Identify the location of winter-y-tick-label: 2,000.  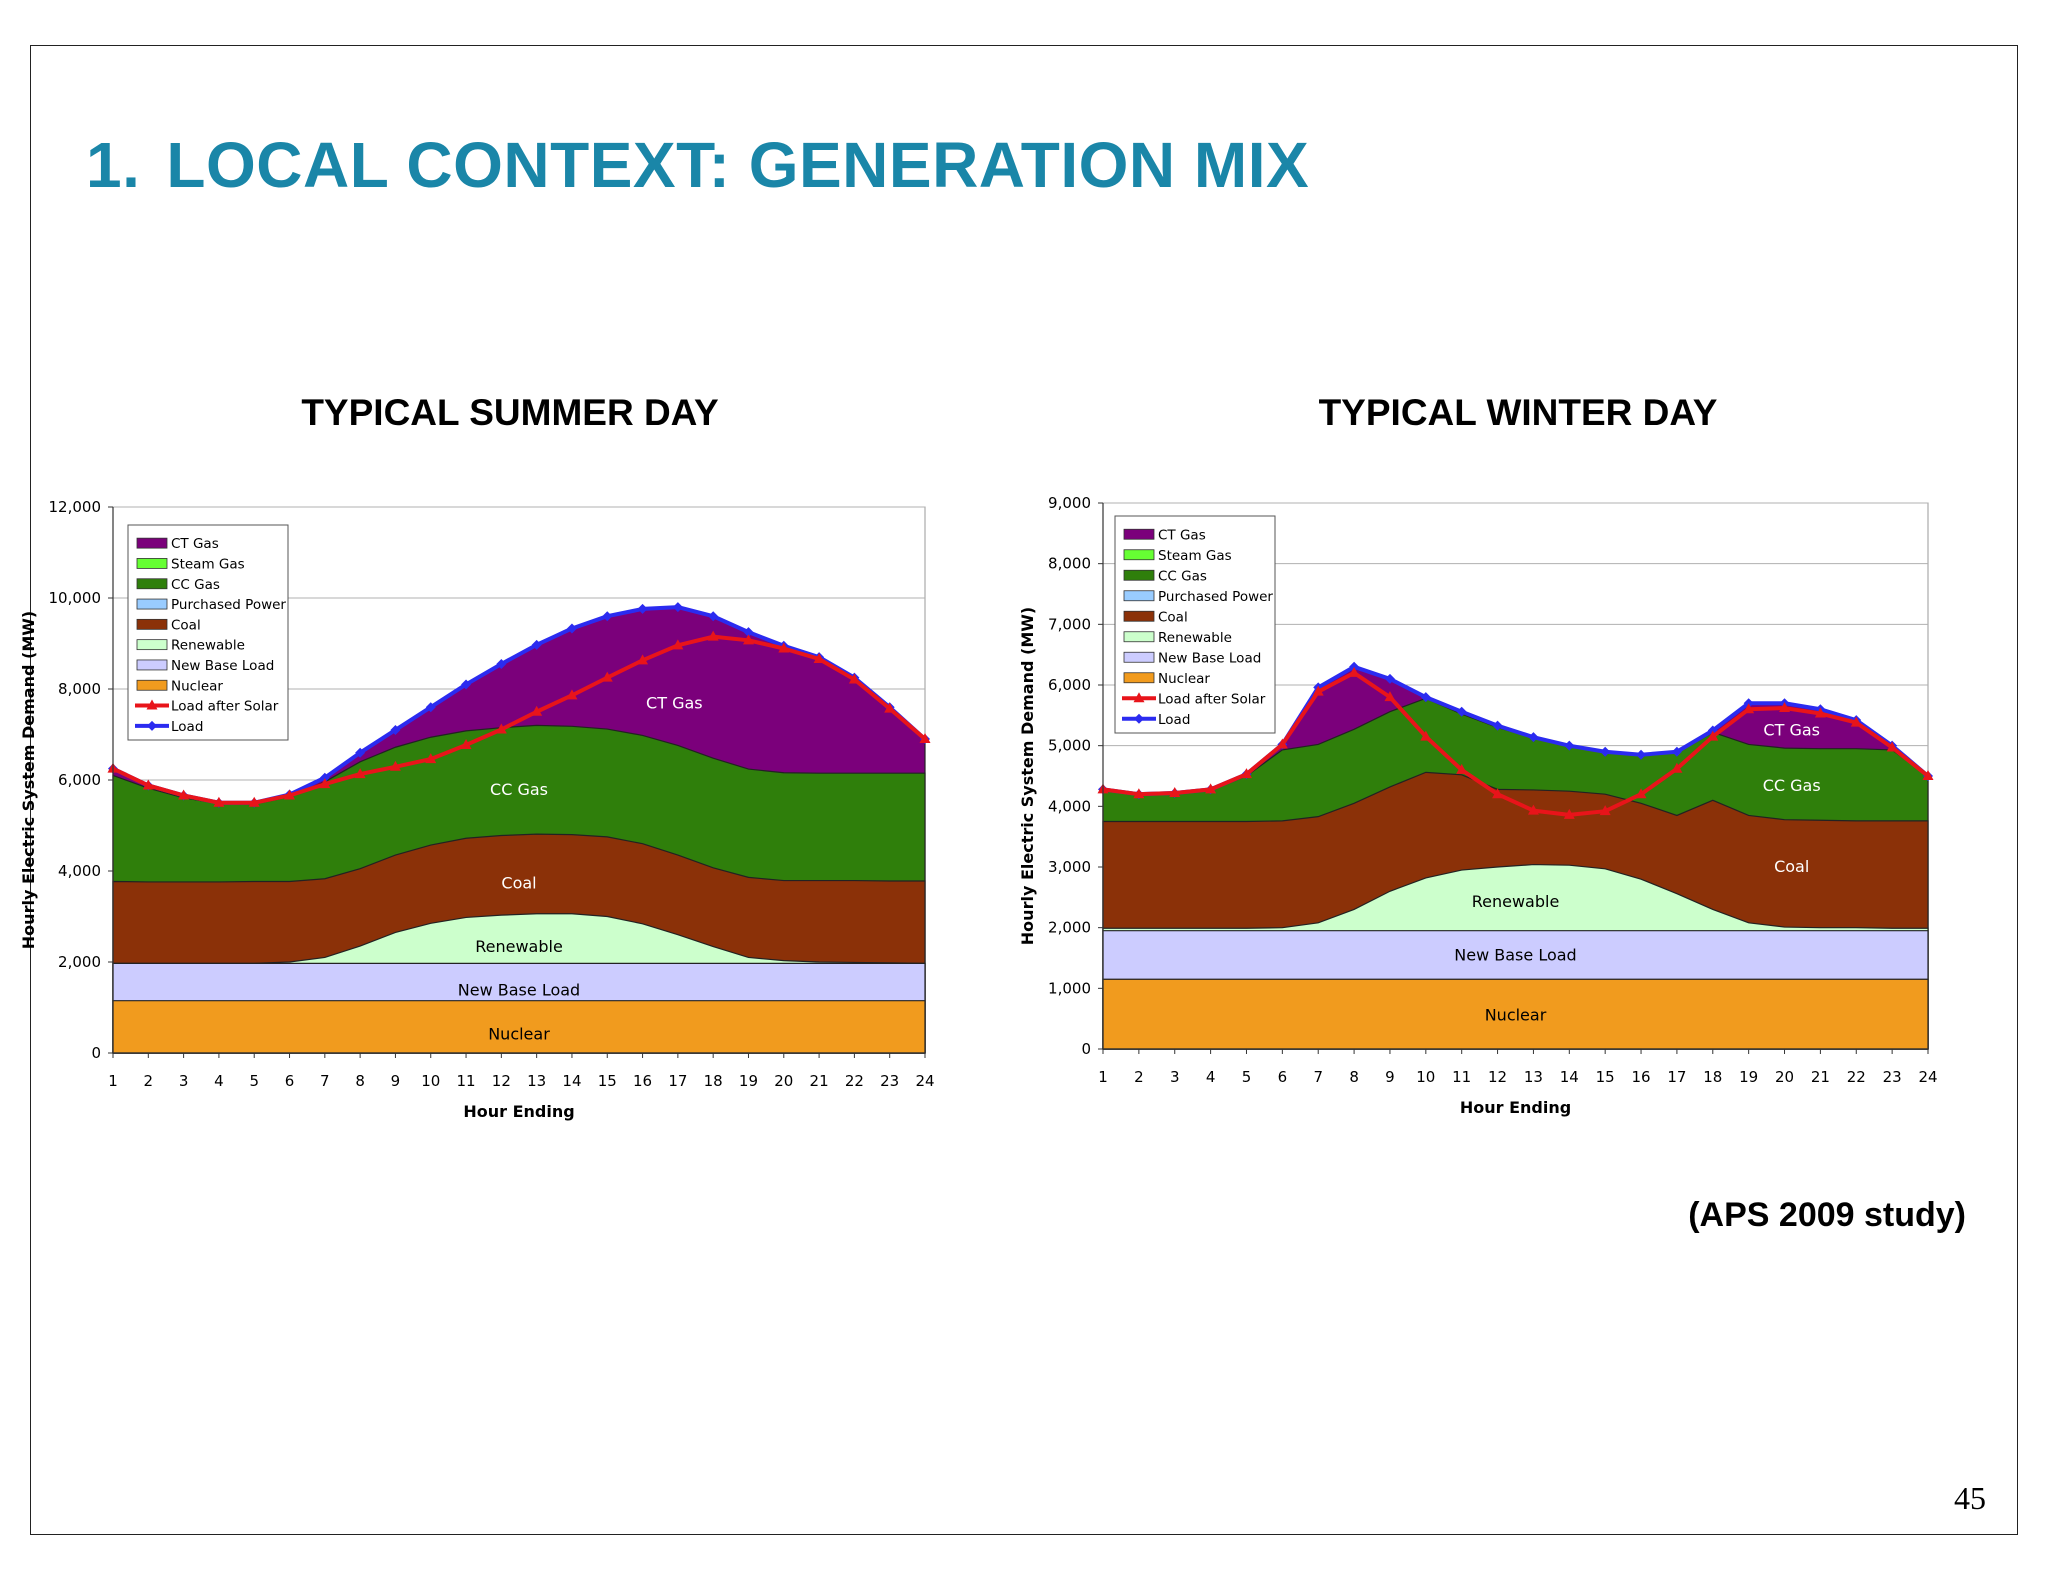
(1069, 928).